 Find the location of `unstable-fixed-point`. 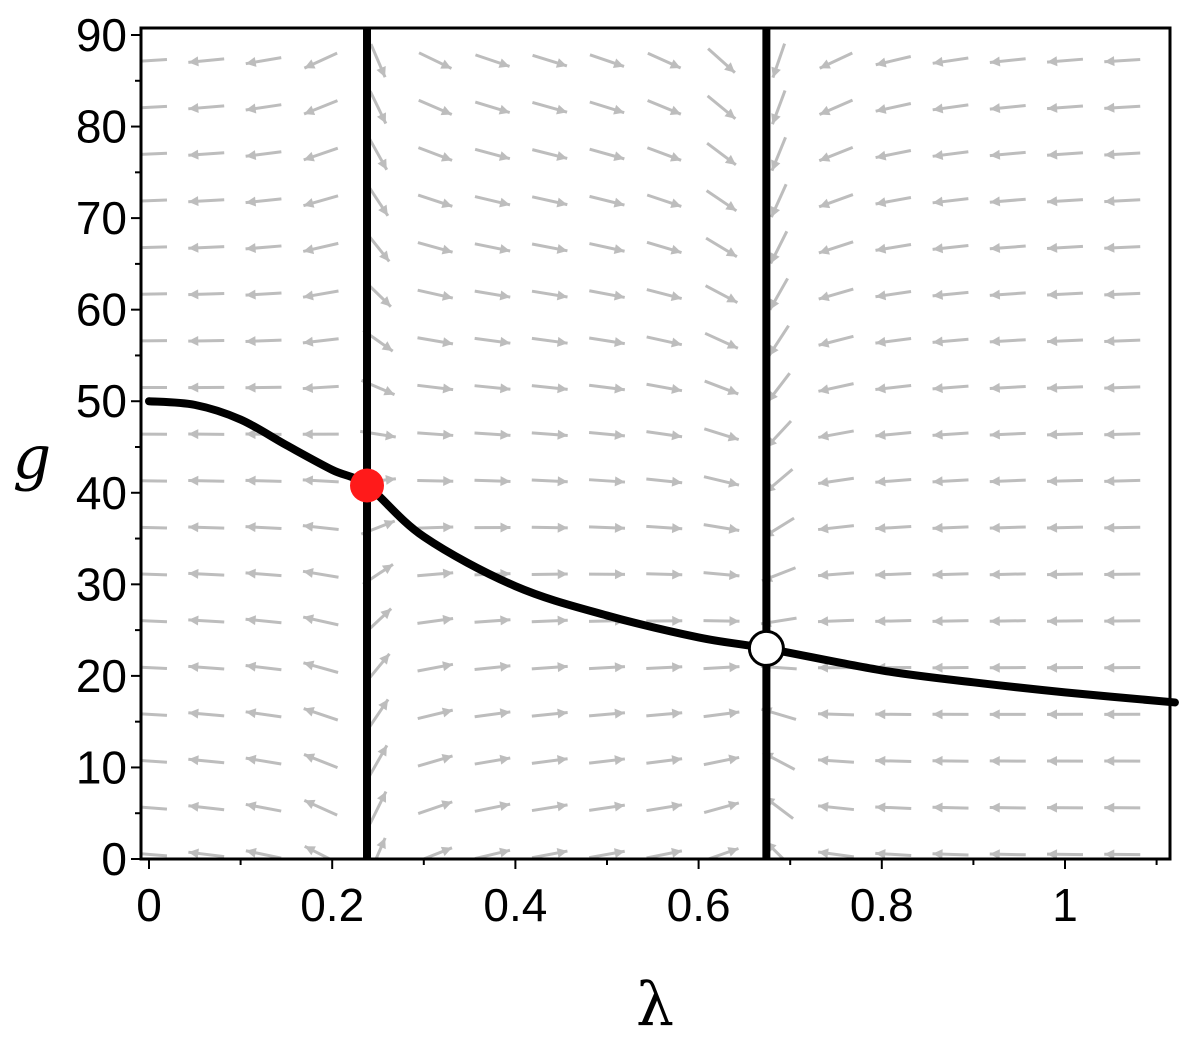

unstable-fixed-point is located at coordinates (766, 648).